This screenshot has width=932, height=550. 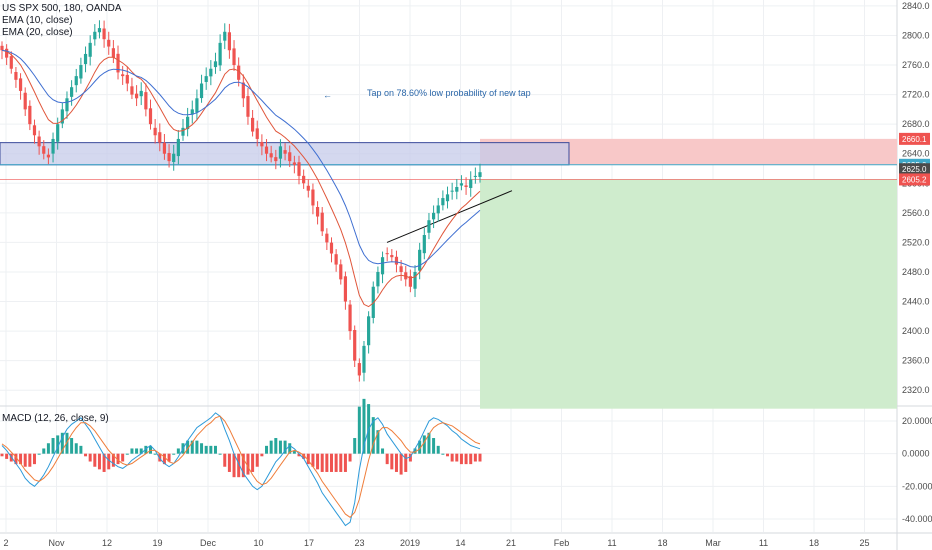 I want to click on price-tick-label: 2840.0, so click(x=916, y=6).